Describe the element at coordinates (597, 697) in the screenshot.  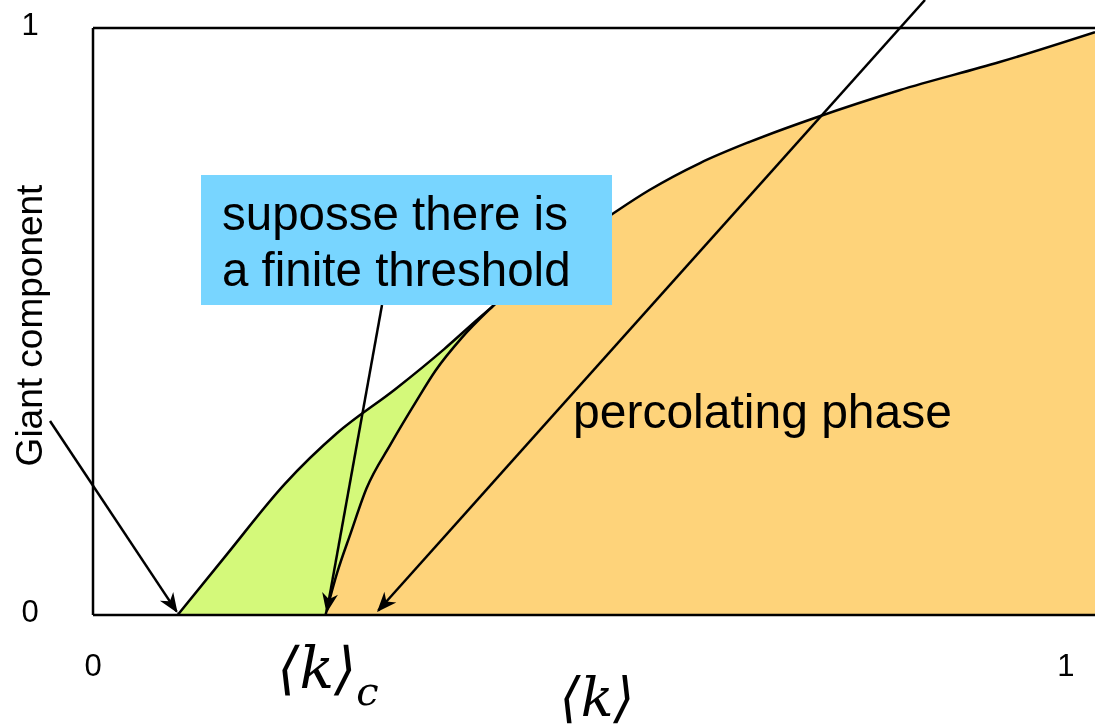
I see `x-axis-title: ⟨k⟩` at that location.